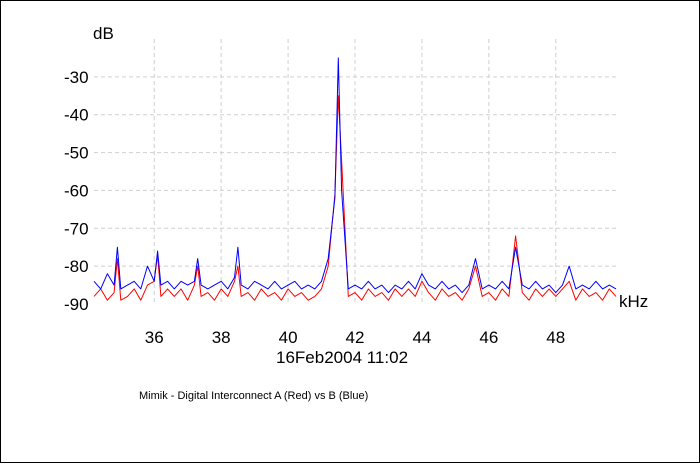 The image size is (700, 464). Describe the element at coordinates (555, 337) in the screenshot. I see `x-tick-label: 48` at that location.